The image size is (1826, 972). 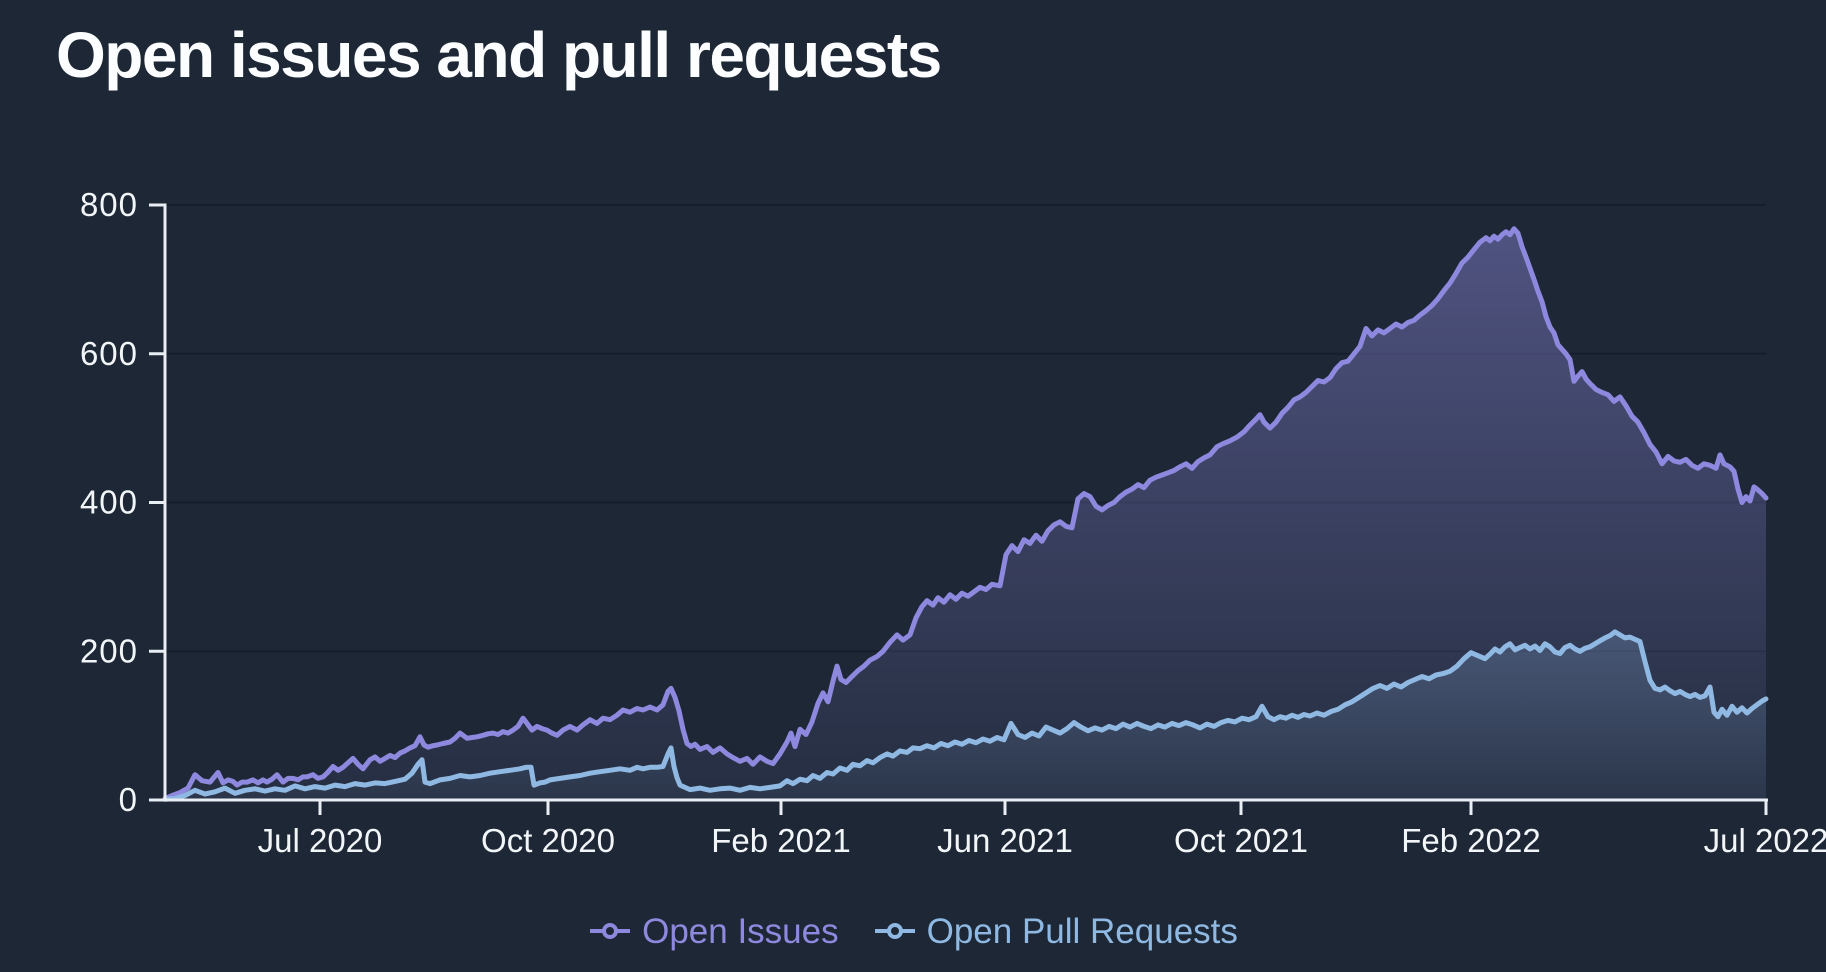 I want to click on chart-legend: Open Issues Open Pull Requests, so click(x=913, y=931).